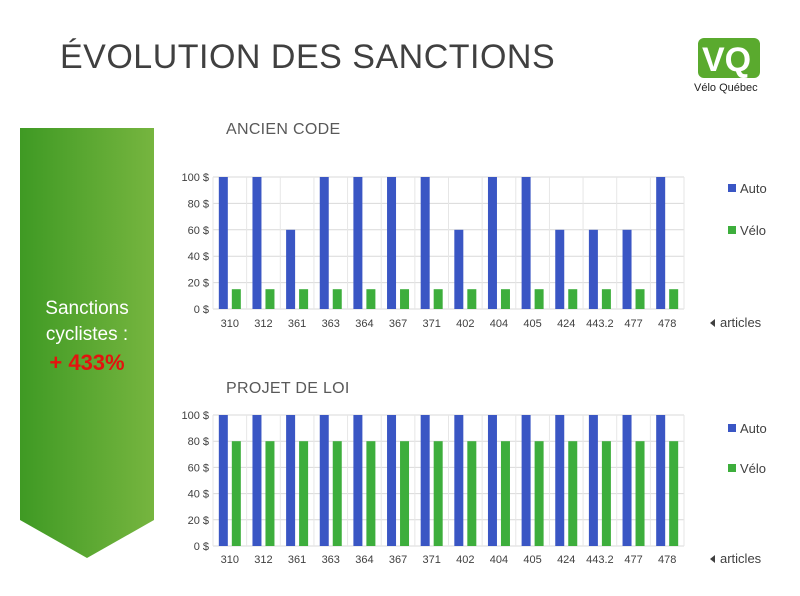 The width and height of the screenshot is (800, 596). What do you see at coordinates (198, 495) in the screenshot?
I see `y-tick-label: 40 $` at bounding box center [198, 495].